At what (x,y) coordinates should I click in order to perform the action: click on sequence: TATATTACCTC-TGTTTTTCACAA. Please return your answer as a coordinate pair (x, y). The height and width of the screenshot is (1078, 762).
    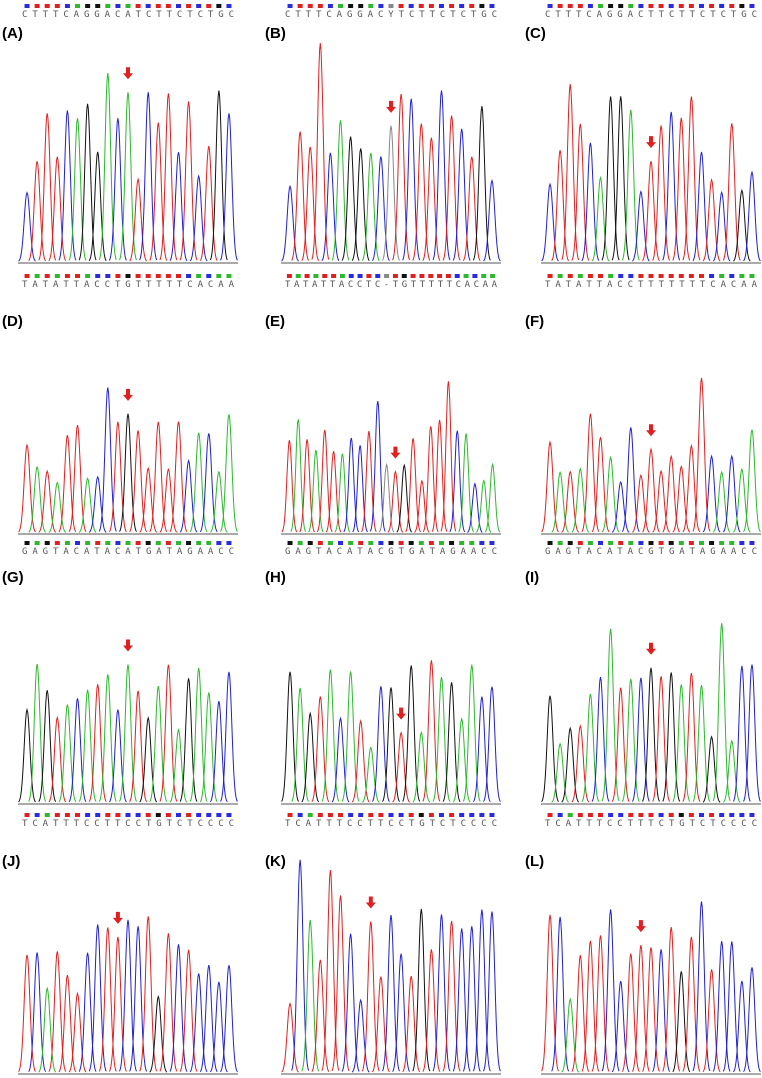
    Looking at the image, I should click on (391, 285).